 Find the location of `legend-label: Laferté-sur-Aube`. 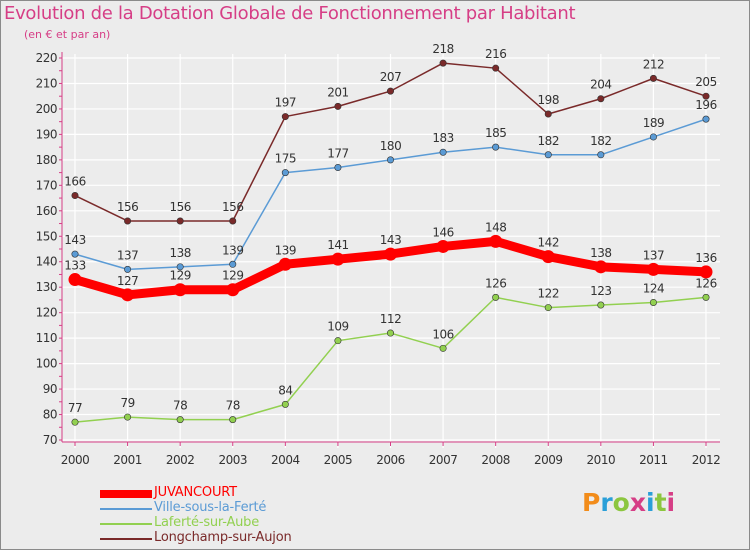

legend-label: Laferté-sur-Aube is located at coordinates (207, 522).